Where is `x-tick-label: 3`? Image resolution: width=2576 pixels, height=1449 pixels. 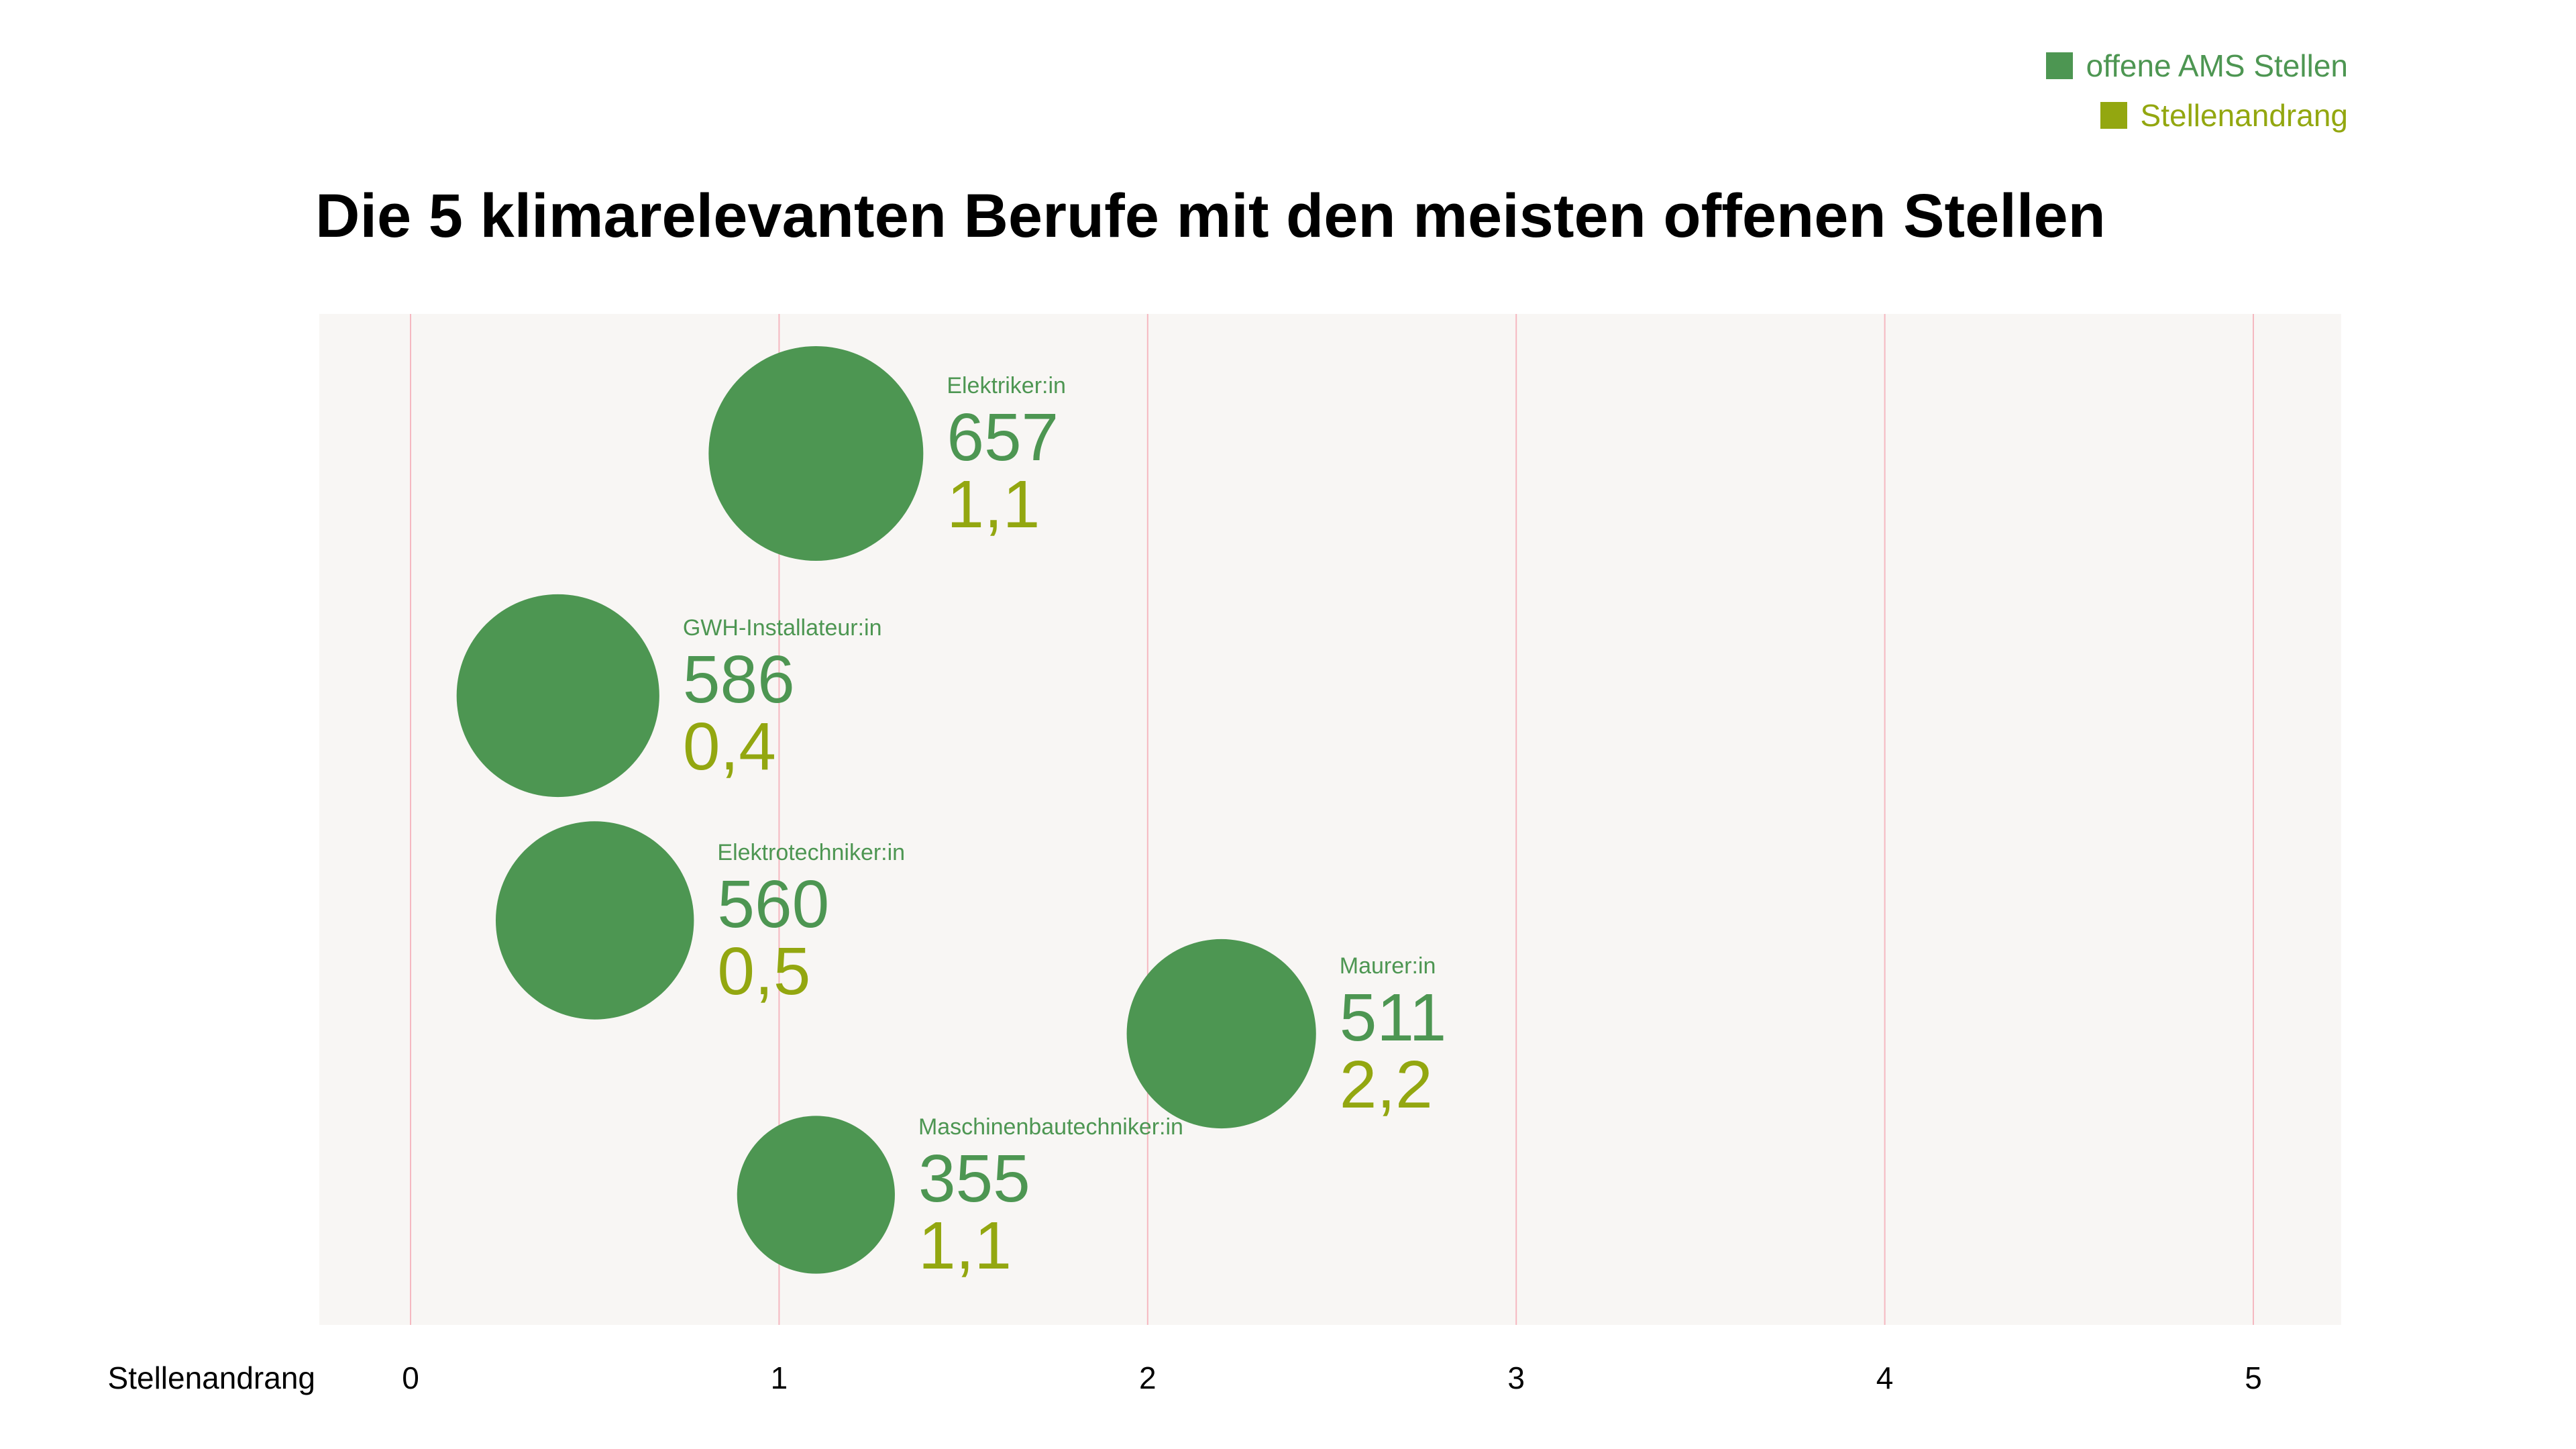 x-tick-label: 3 is located at coordinates (1516, 1377).